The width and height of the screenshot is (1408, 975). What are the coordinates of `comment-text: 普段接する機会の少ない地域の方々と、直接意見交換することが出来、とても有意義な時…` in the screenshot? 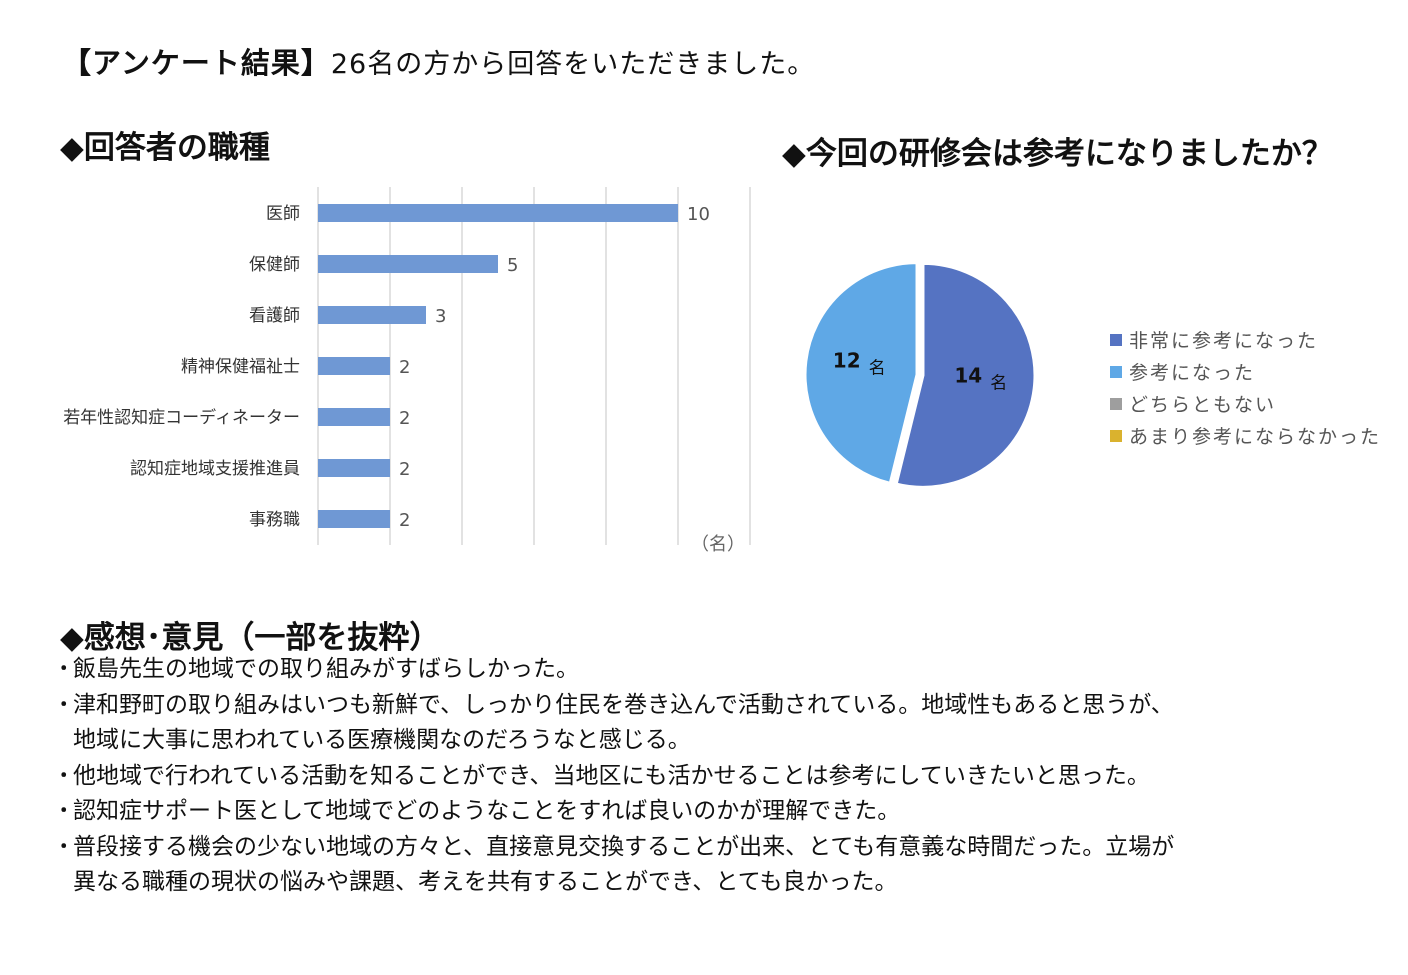 It's located at (624, 846).